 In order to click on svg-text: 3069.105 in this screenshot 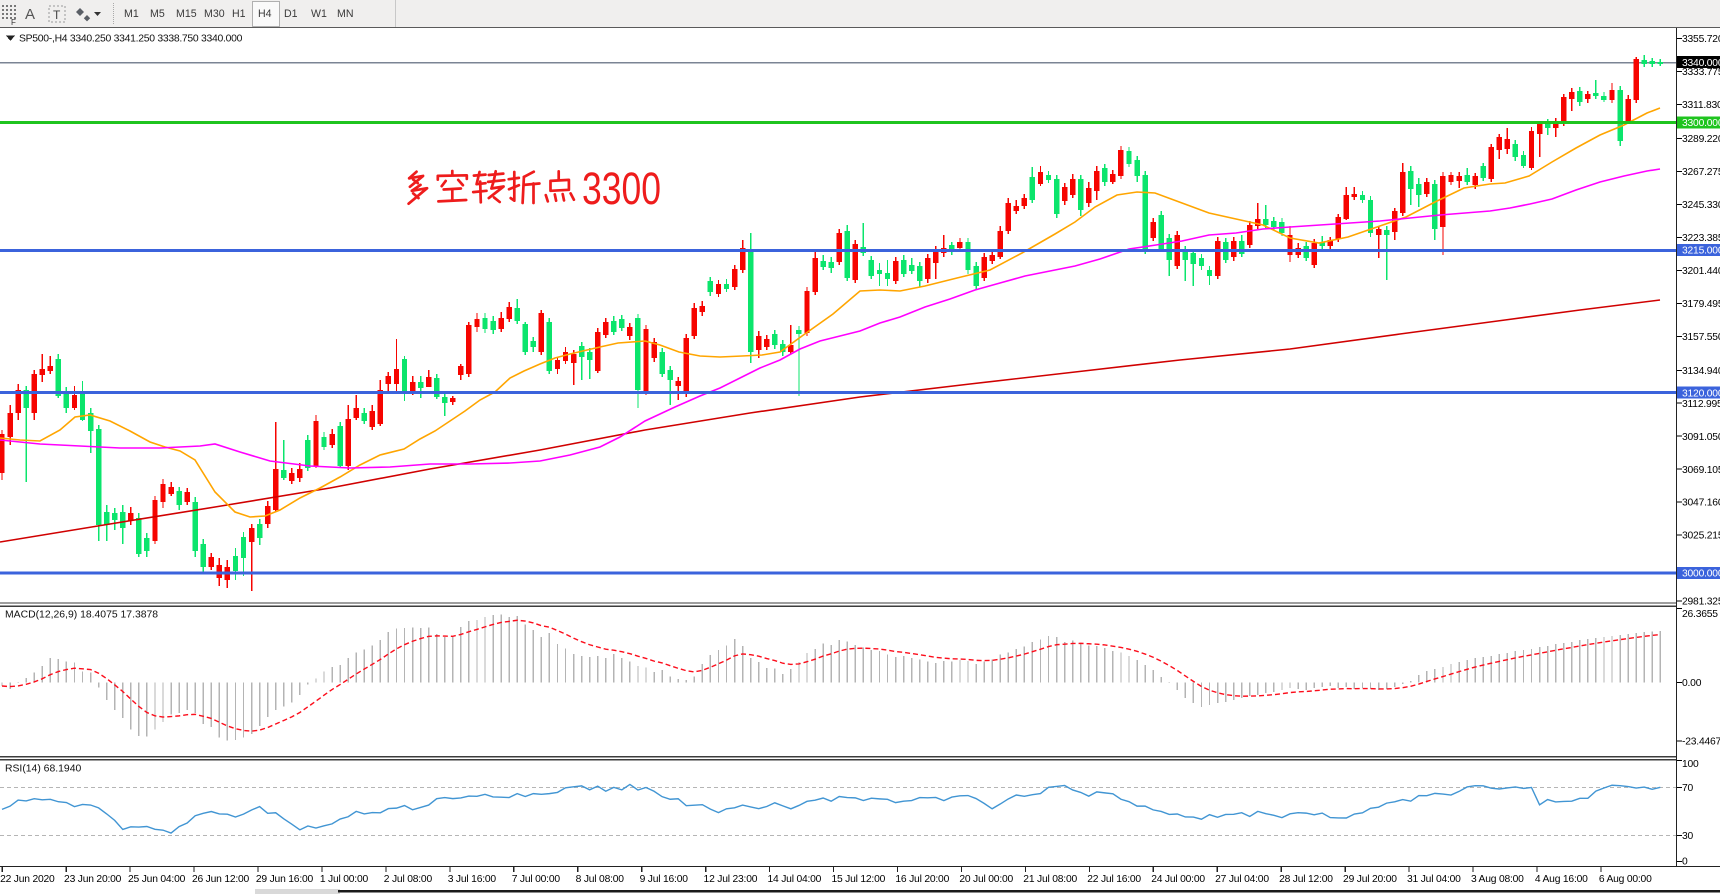, I will do `click(1701, 470)`.